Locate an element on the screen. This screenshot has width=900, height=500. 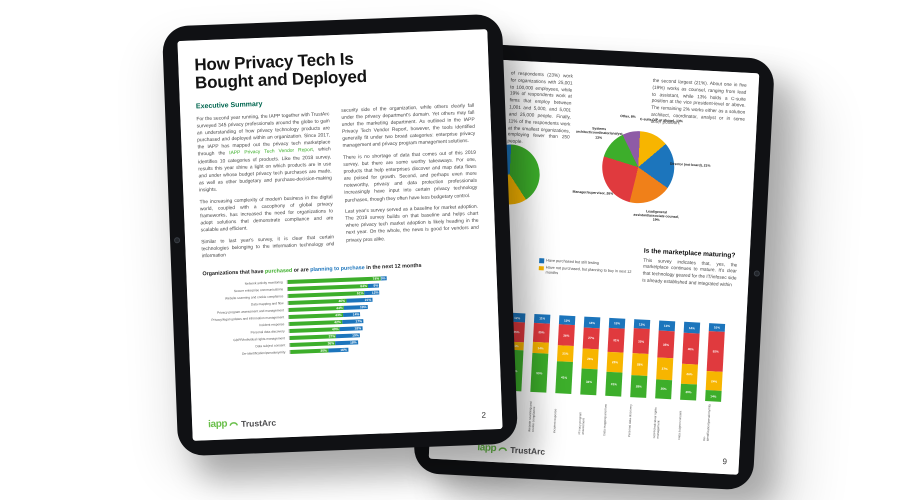
bar-value-label: 74% is located at coordinates (376, 278).